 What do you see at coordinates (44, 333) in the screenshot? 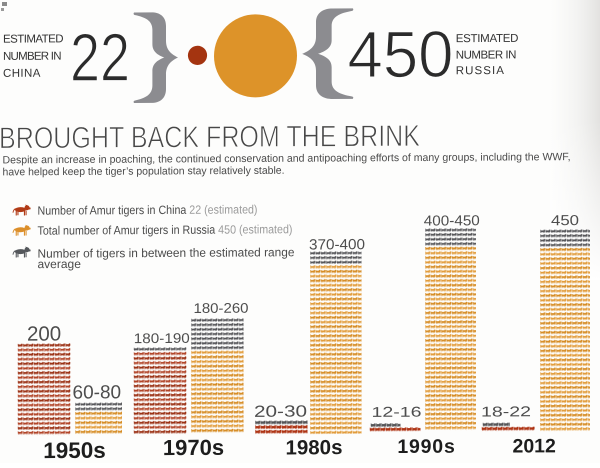
I see `svg-text: 200` at bounding box center [44, 333].